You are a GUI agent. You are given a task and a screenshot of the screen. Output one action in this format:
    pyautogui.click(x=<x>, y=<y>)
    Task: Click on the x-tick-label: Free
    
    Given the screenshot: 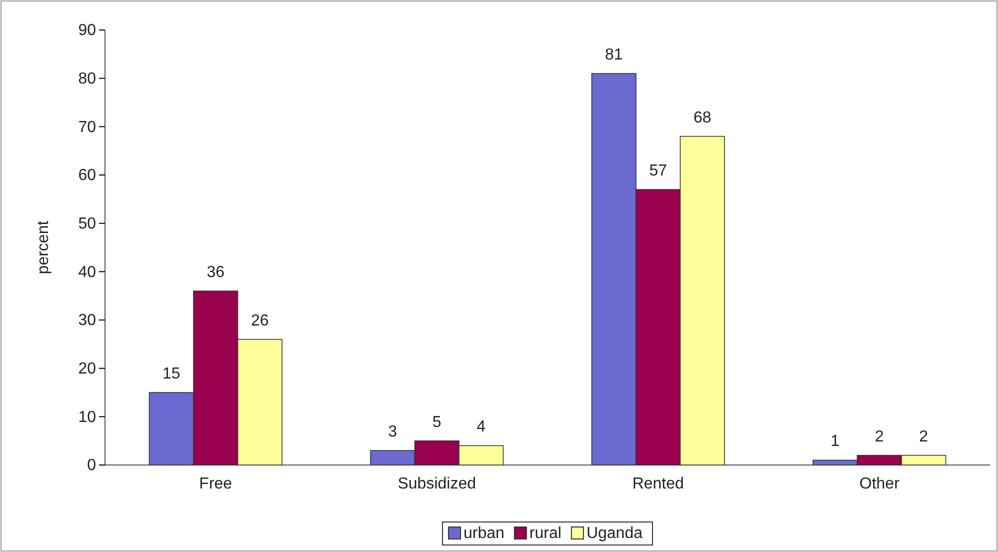 What is the action you would take?
    pyautogui.click(x=215, y=483)
    